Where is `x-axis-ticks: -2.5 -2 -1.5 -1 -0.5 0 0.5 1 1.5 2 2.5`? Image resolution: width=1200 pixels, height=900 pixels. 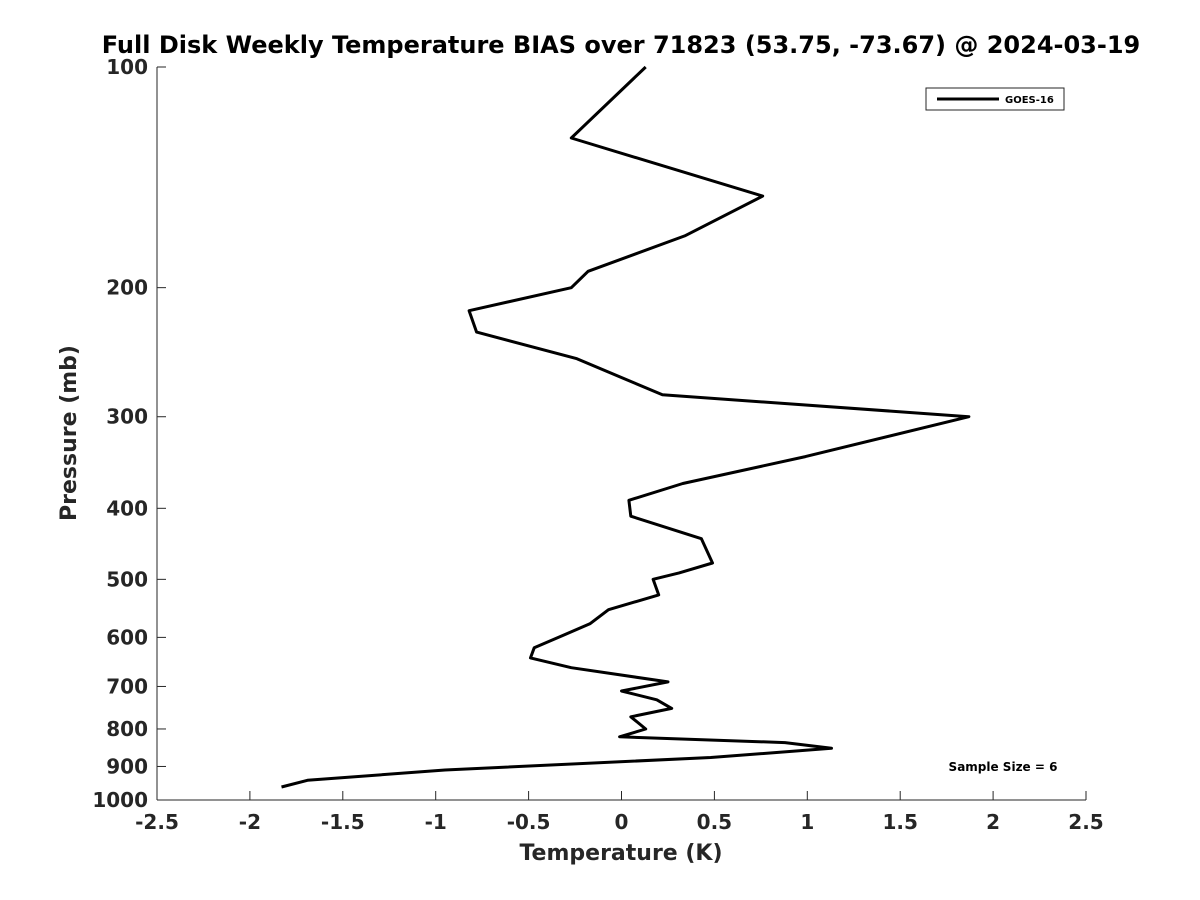
x-axis-ticks: -2.5 -2 -1.5 -1 -0.5 0 0.5 1 1.5 2 2.5 is located at coordinates (619, 812).